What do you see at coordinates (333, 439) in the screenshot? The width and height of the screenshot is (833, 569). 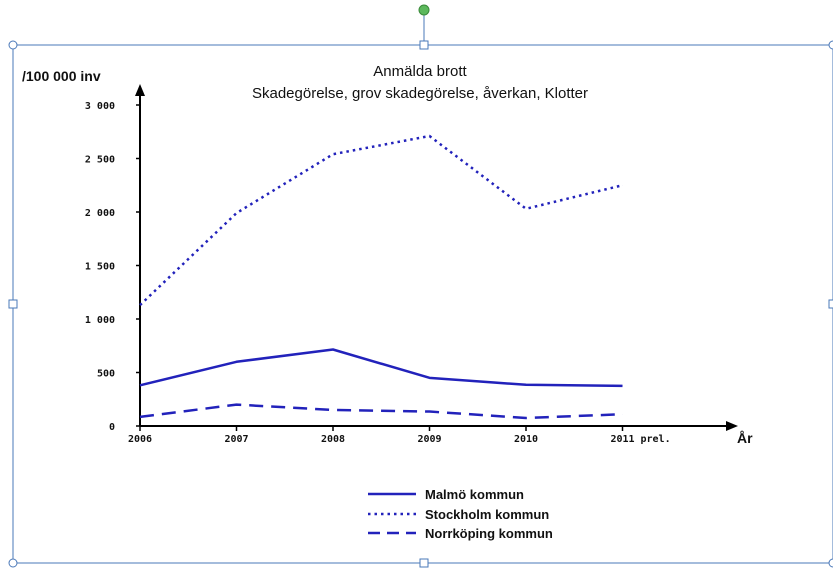 I see `x-tick-label: 2008` at bounding box center [333, 439].